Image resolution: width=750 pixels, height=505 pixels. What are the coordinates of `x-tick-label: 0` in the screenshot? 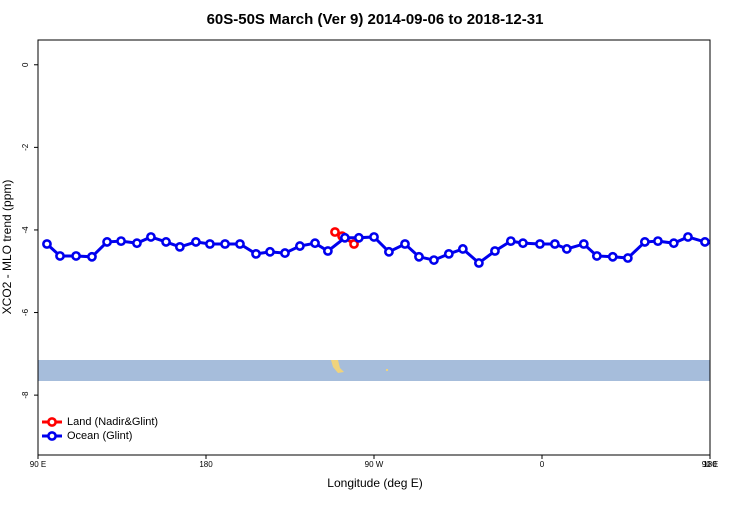 It's located at (542, 464).